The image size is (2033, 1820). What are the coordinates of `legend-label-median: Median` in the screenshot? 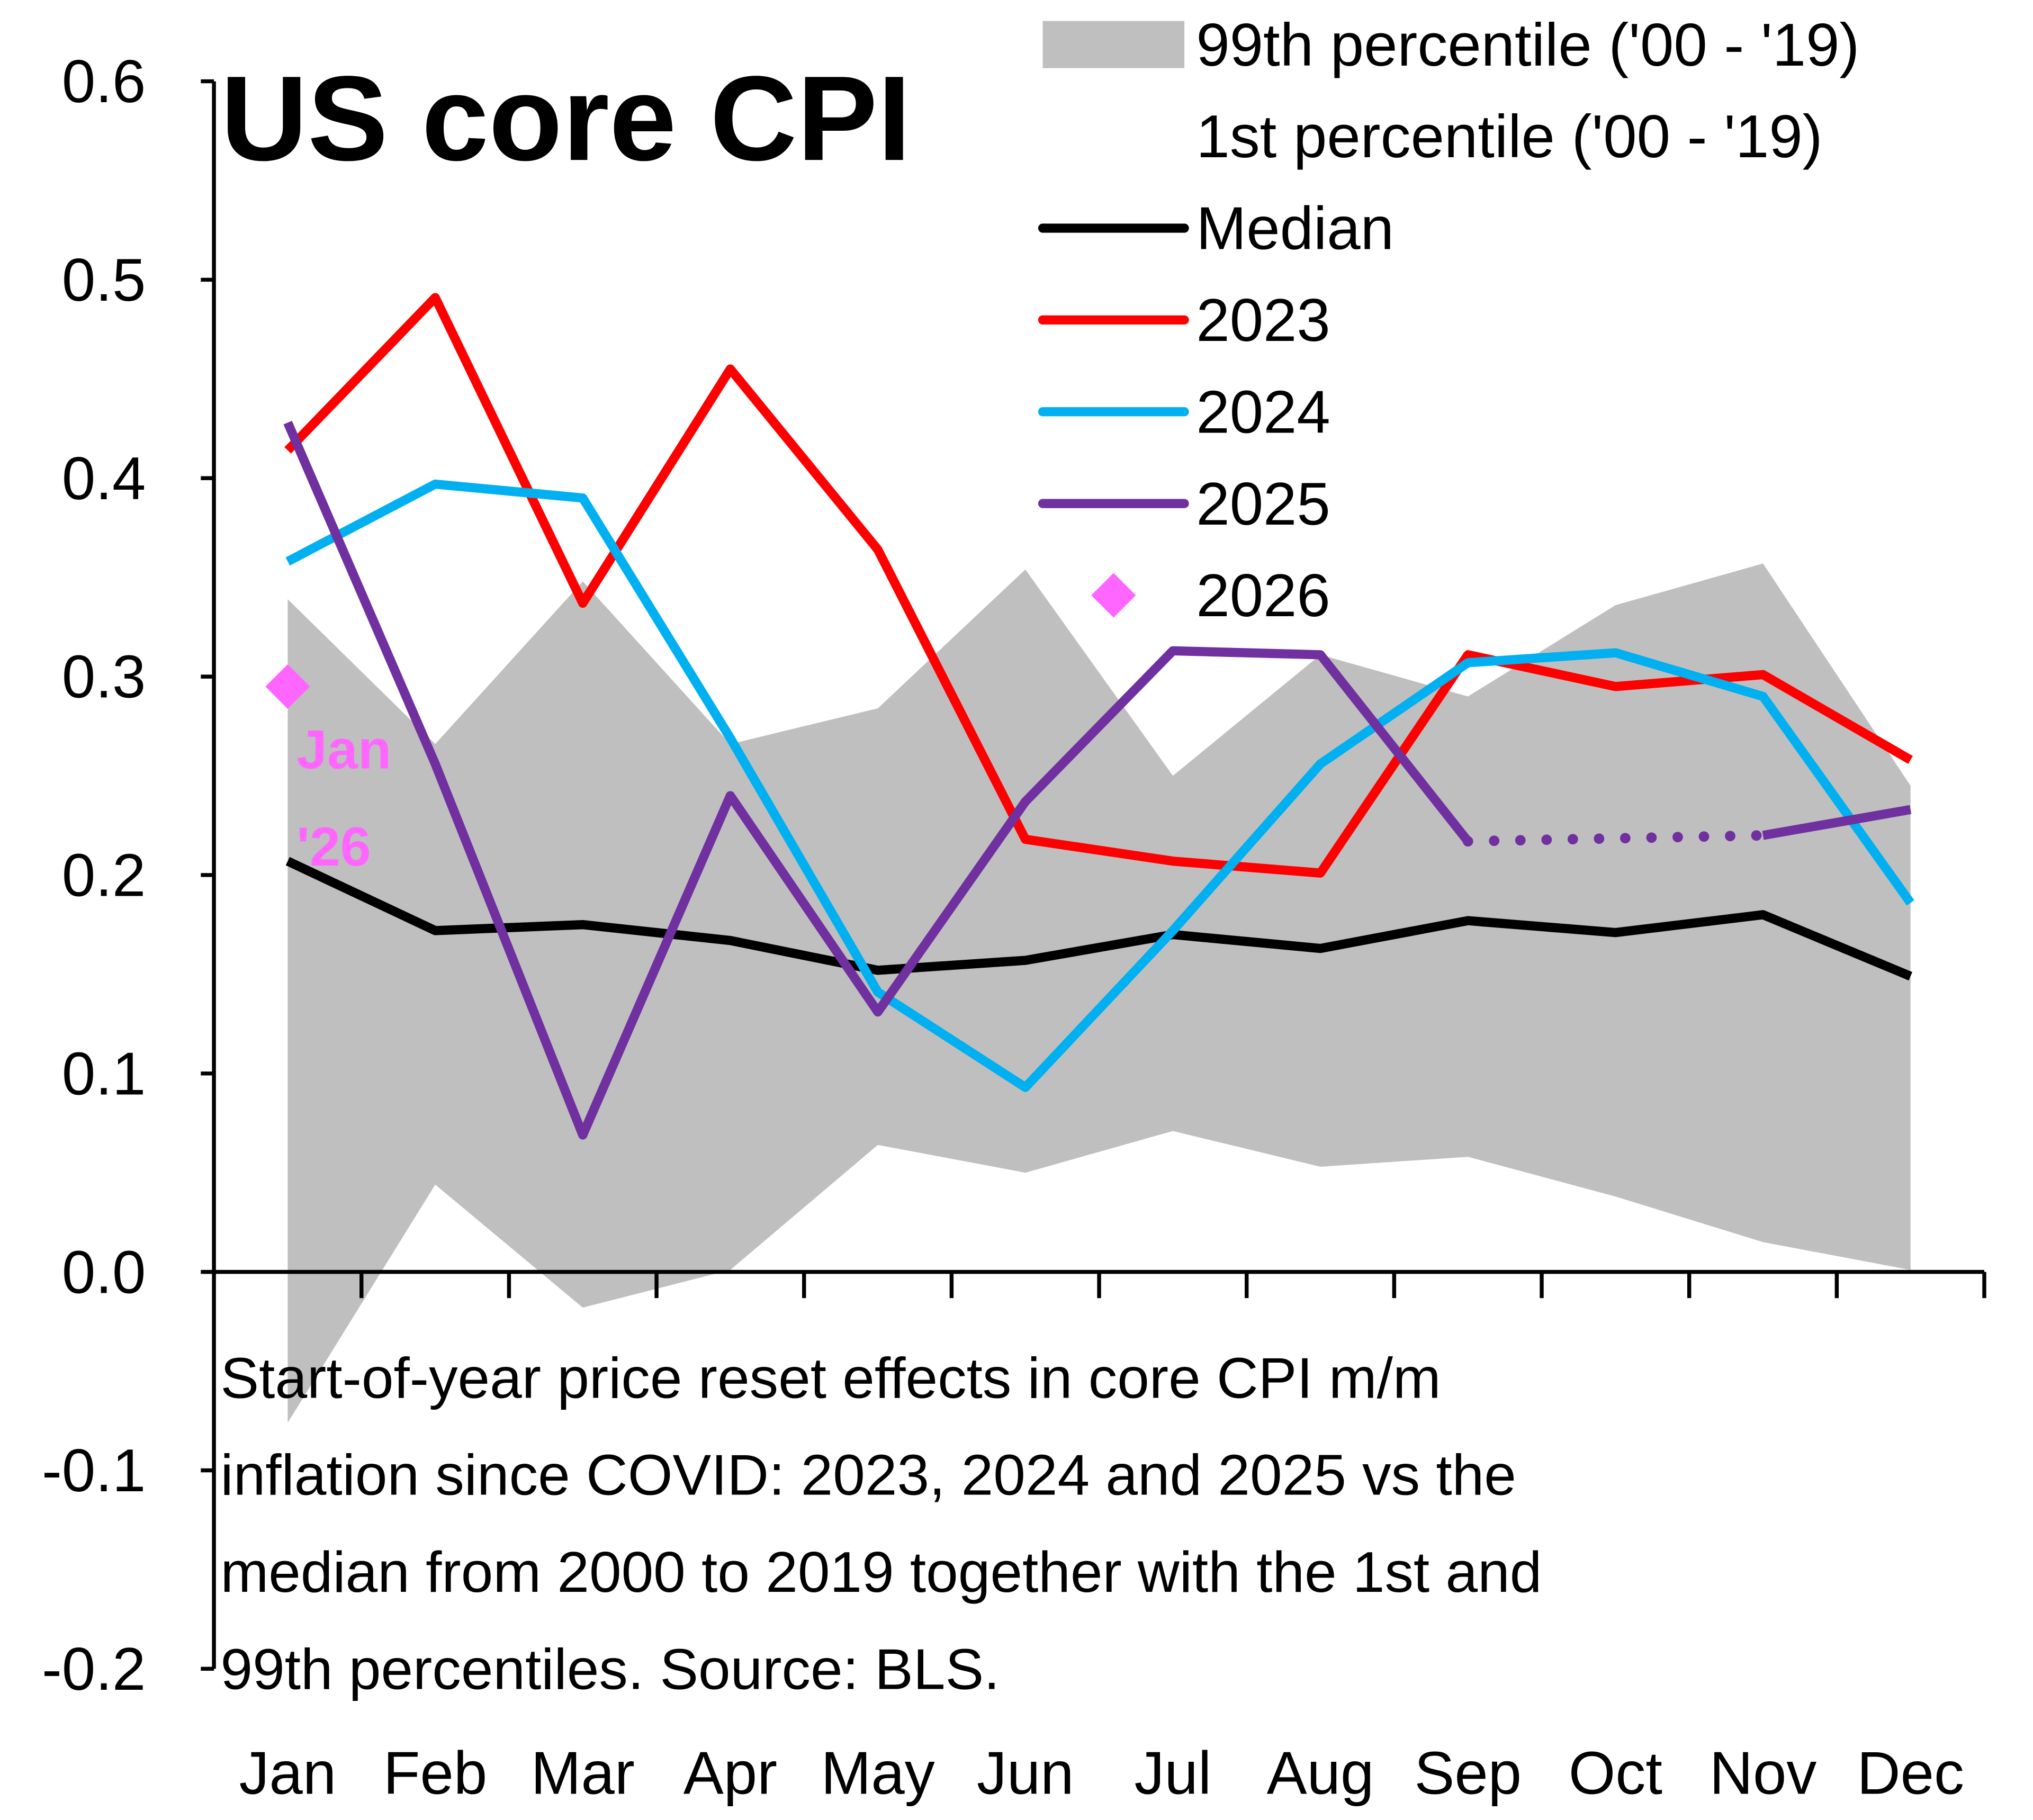 It's located at (1295, 229).